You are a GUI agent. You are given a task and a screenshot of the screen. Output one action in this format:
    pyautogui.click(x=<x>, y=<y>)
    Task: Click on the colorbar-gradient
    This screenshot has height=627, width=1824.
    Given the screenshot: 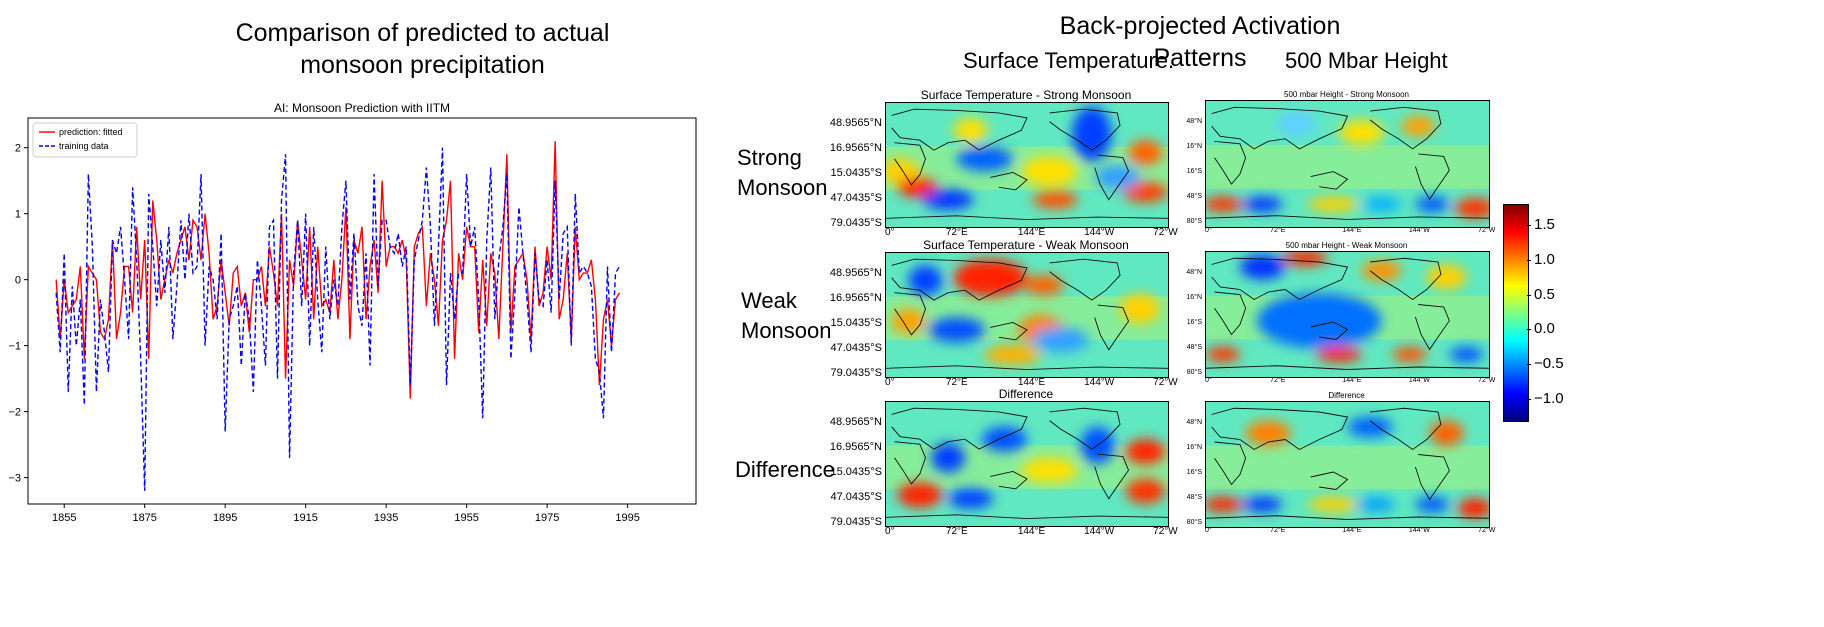 What is the action you would take?
    pyautogui.click(x=1516, y=313)
    